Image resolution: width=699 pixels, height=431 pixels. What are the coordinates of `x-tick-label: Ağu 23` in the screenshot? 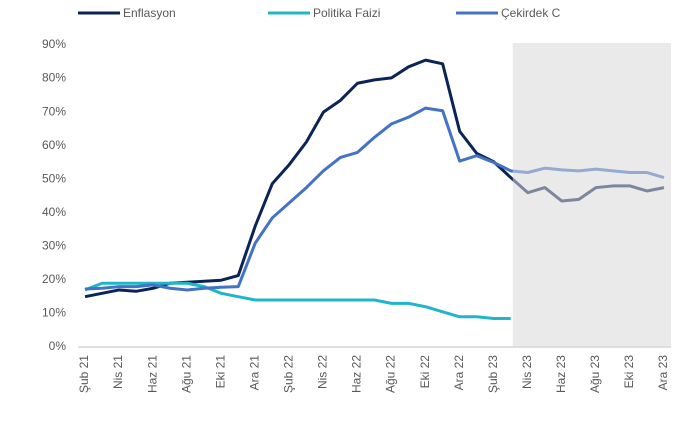 It's located at (595, 374).